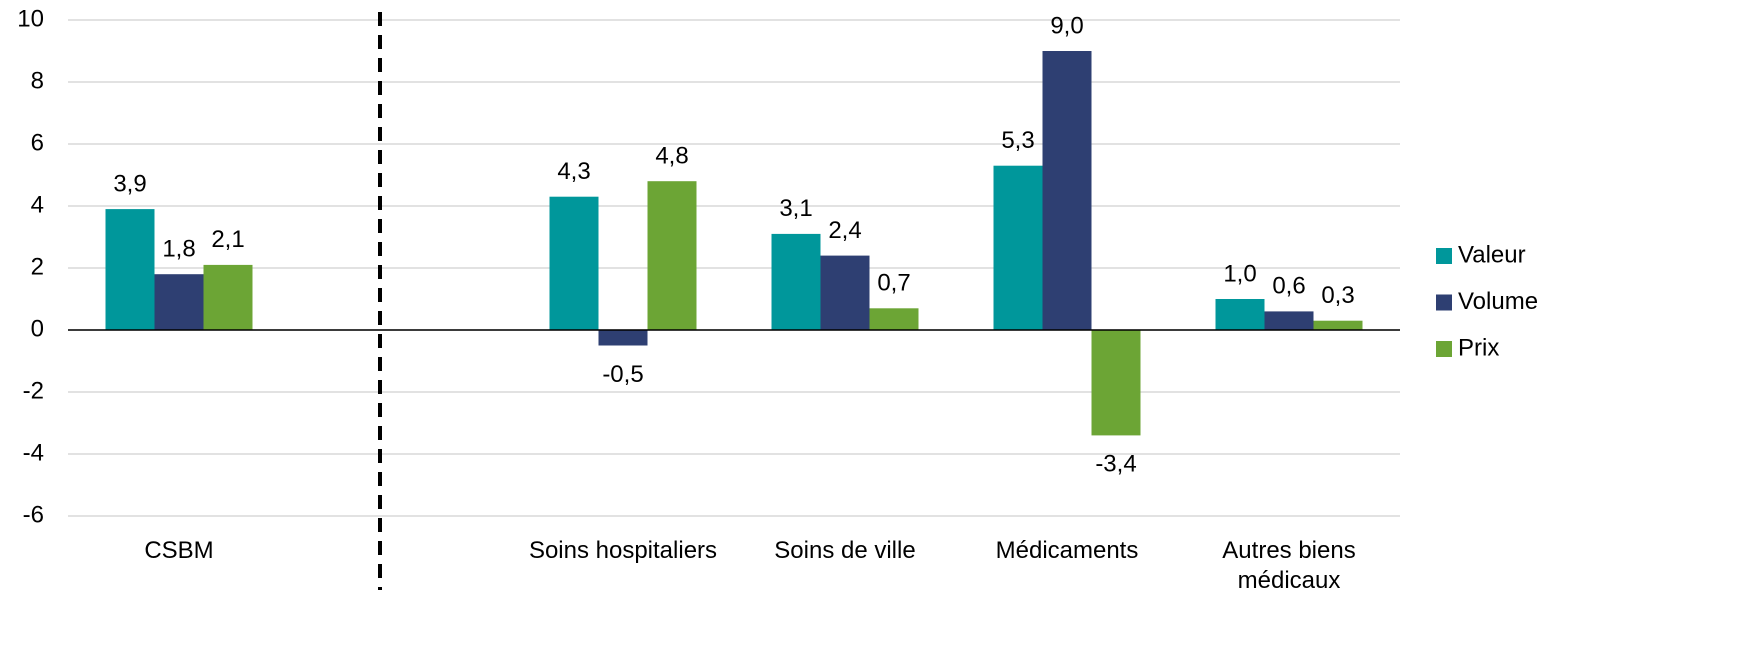 This screenshot has width=1751, height=668. I want to click on legend-label: Prix, so click(1478, 347).